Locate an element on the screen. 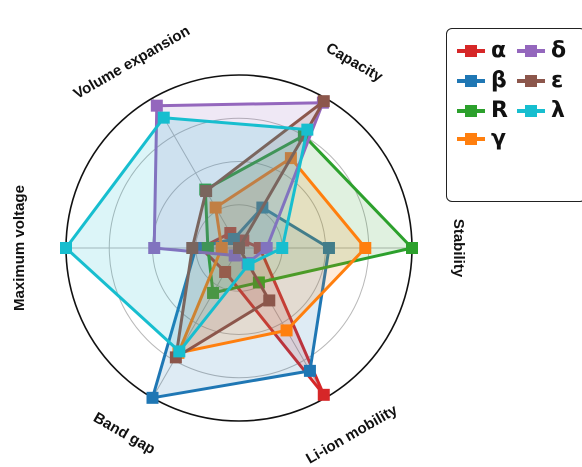 The width and height of the screenshot is (582, 467). legend-item-1: α is located at coordinates (481, 51).